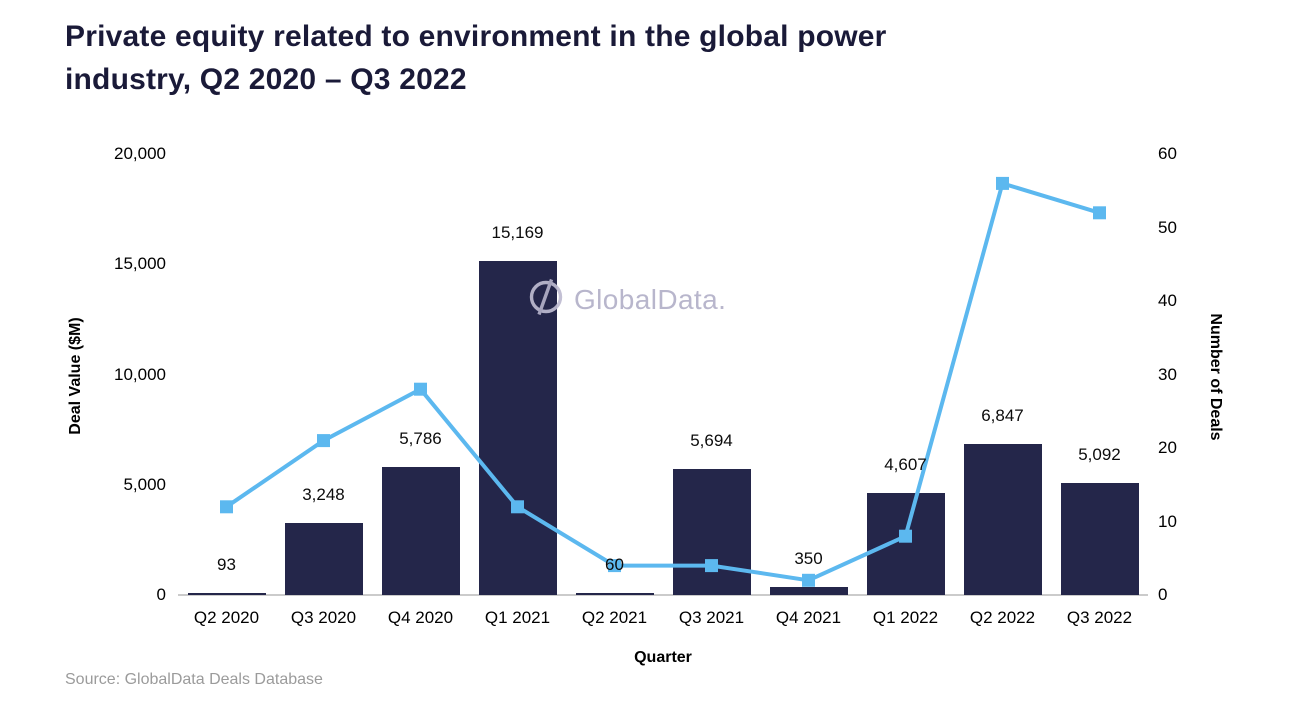 This screenshot has width=1297, height=718. Describe the element at coordinates (140, 374) in the screenshot. I see `left-tick-label: 10,000` at that location.